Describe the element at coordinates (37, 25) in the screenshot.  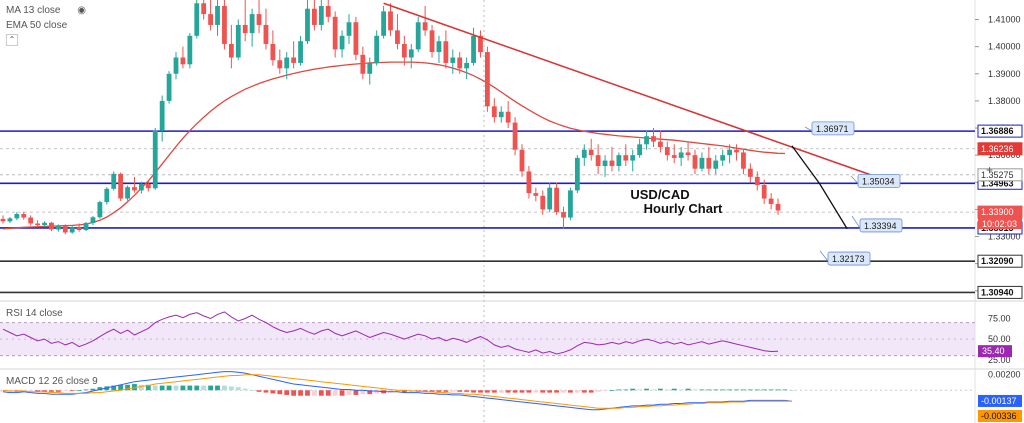
I see `legend-ema: EMA 50 close` at that location.